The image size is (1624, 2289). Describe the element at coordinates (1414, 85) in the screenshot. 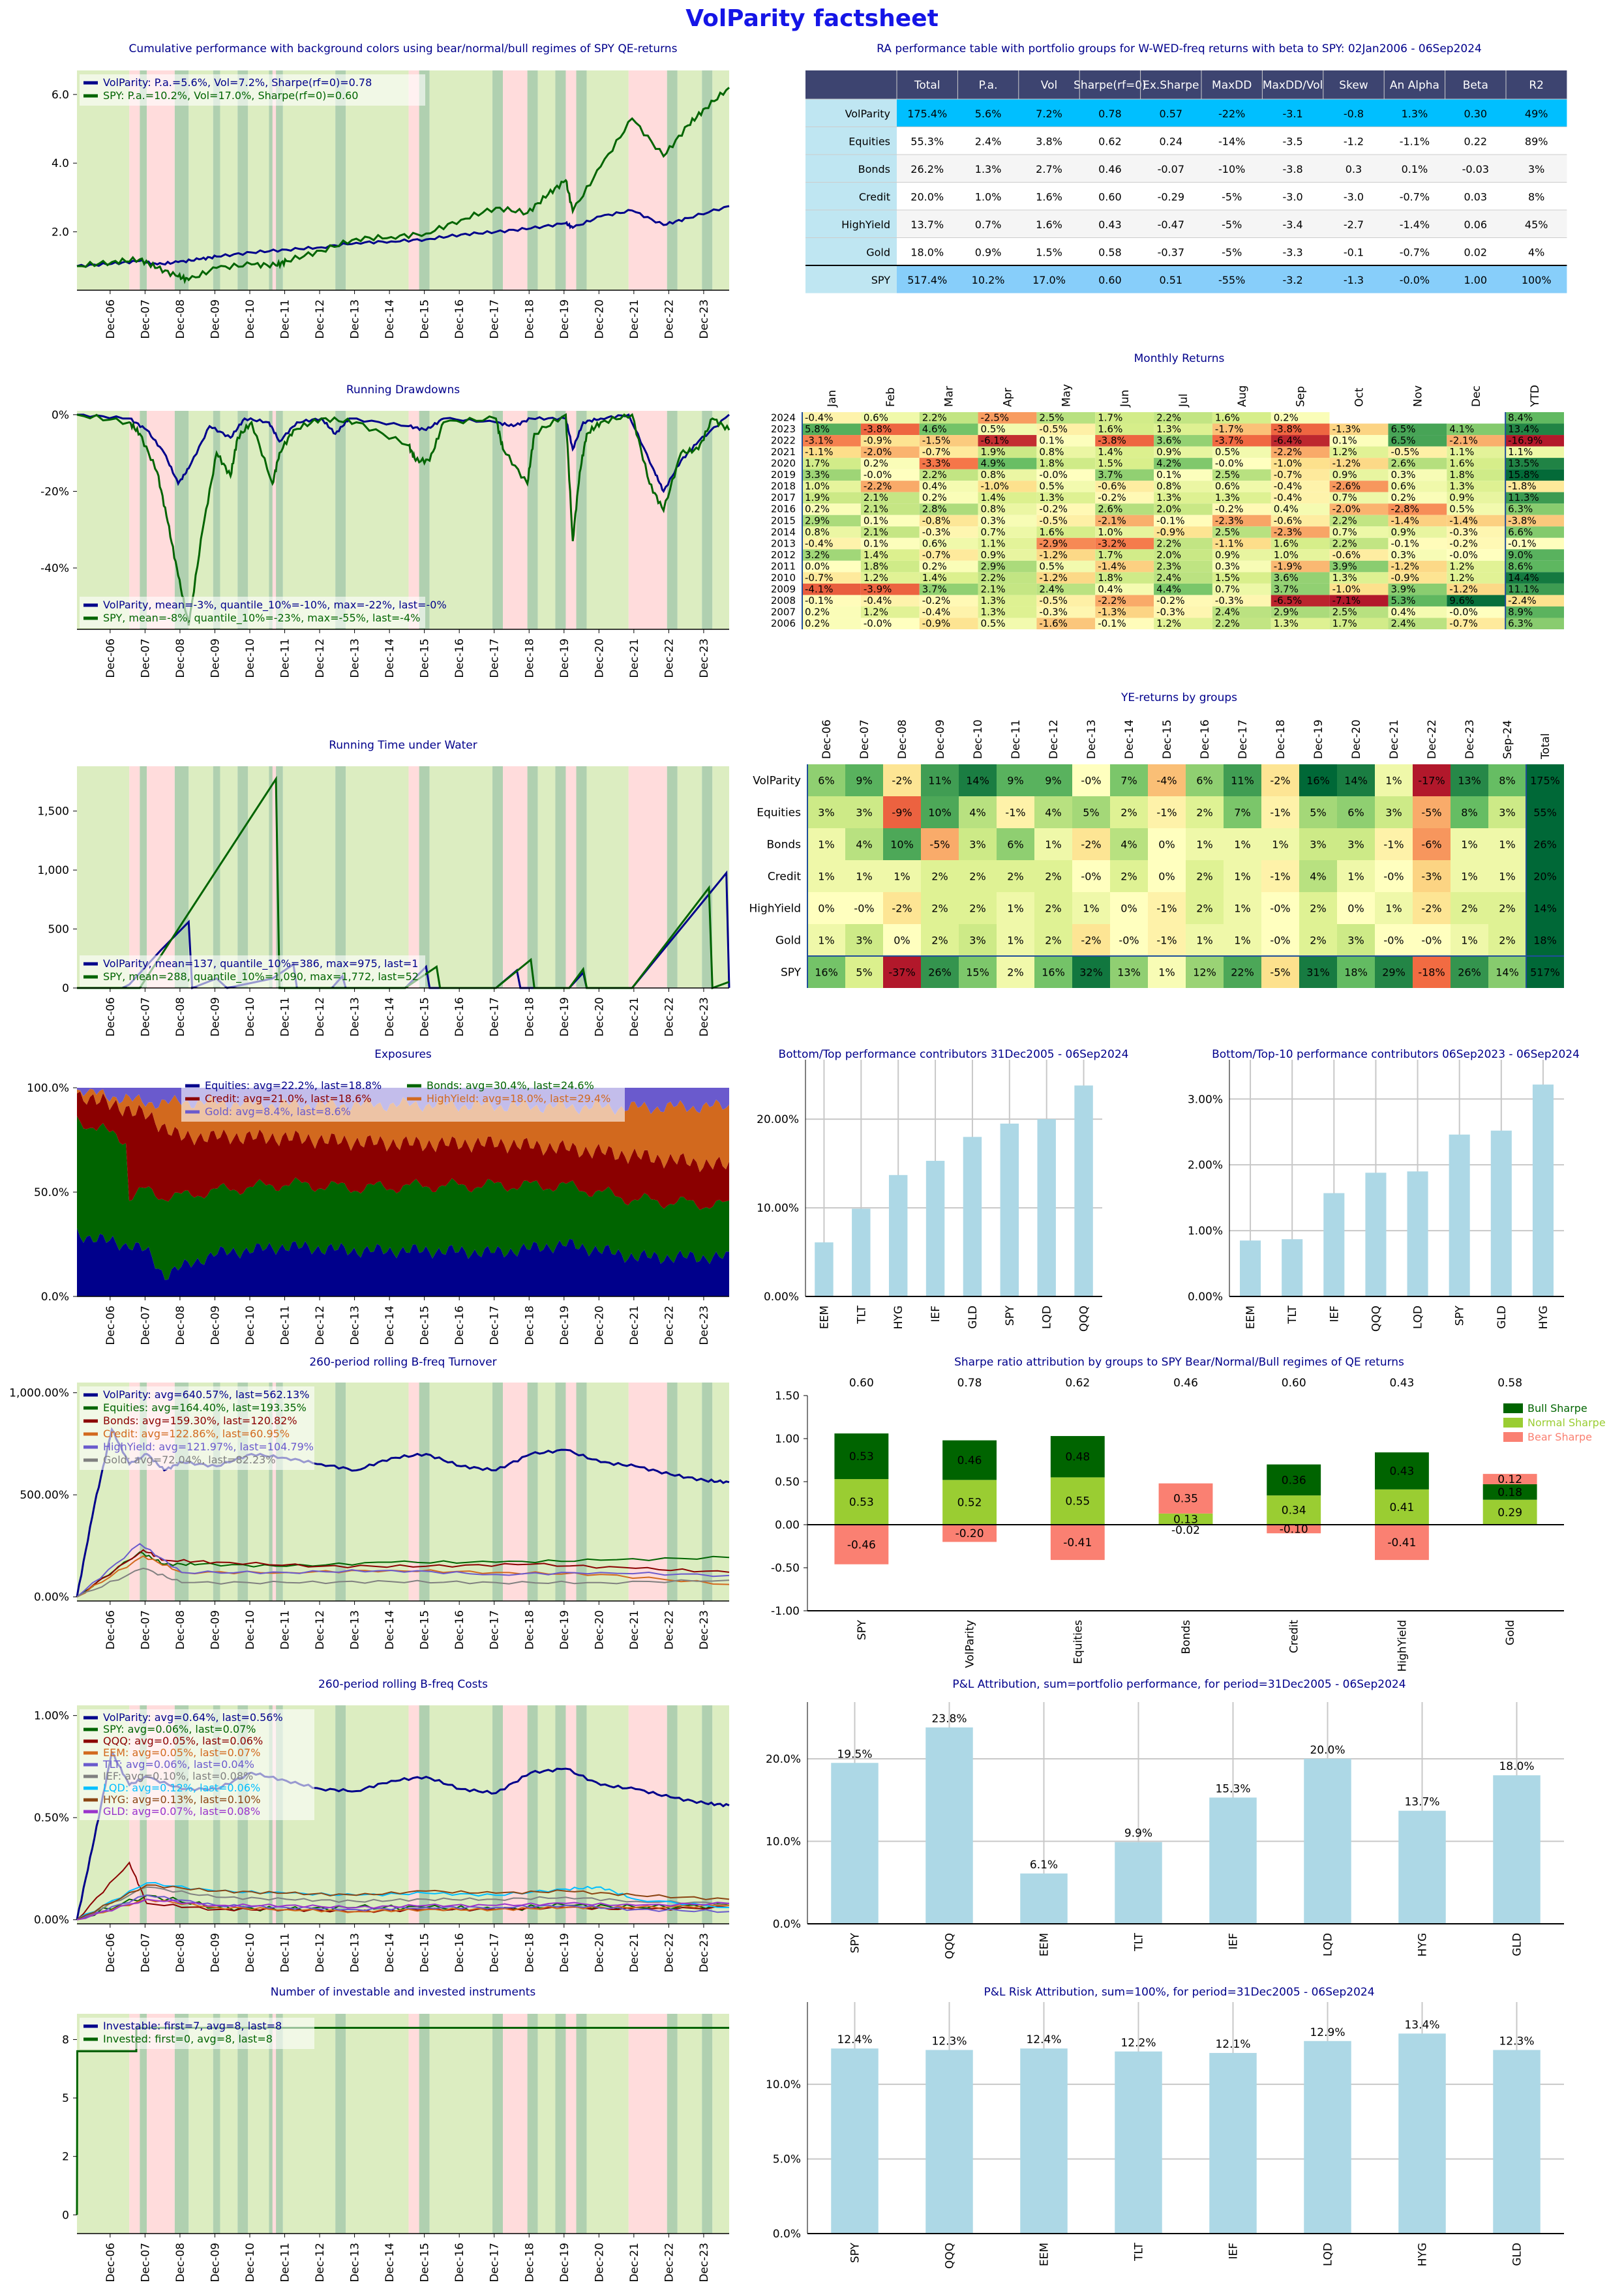

I see `table-column-header: An Alpha` at that location.